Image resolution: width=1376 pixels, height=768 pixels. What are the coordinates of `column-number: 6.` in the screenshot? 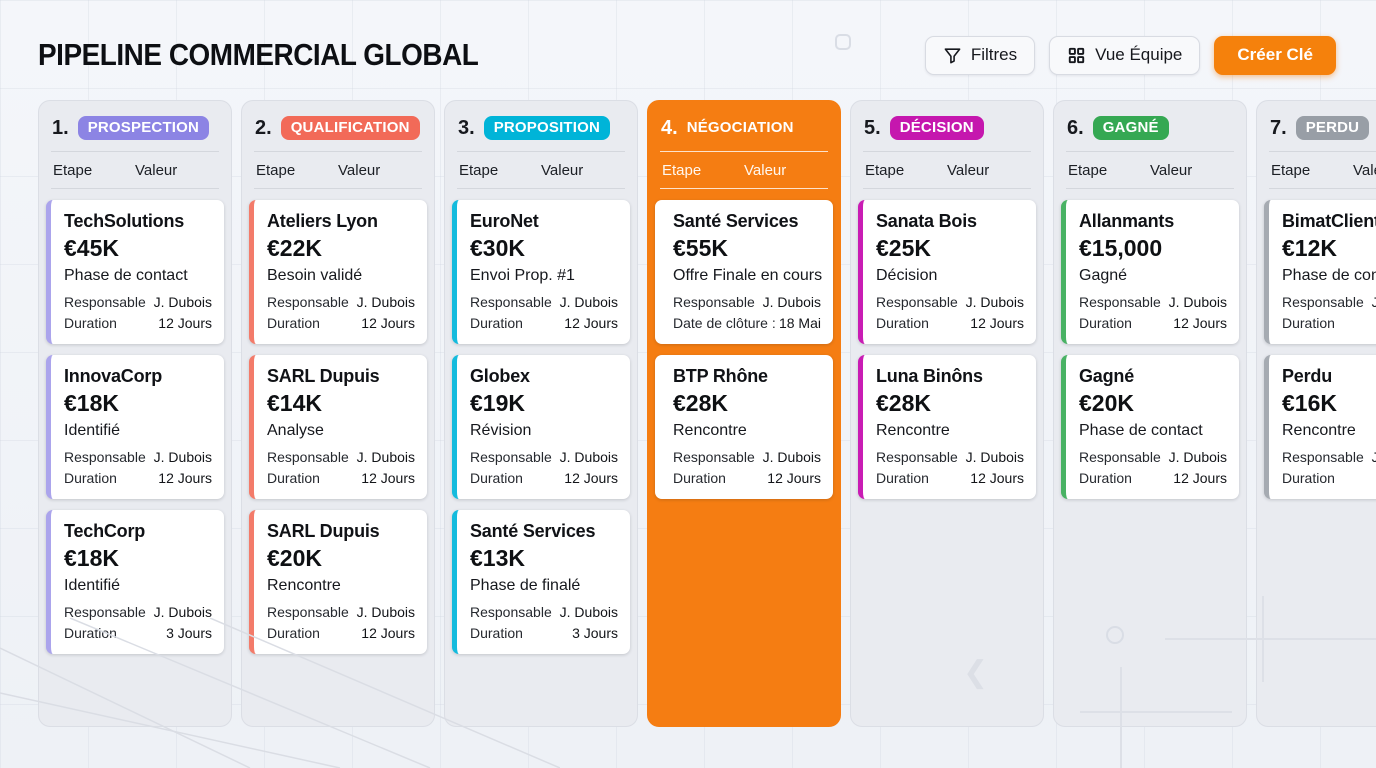 It's located at (1075, 127).